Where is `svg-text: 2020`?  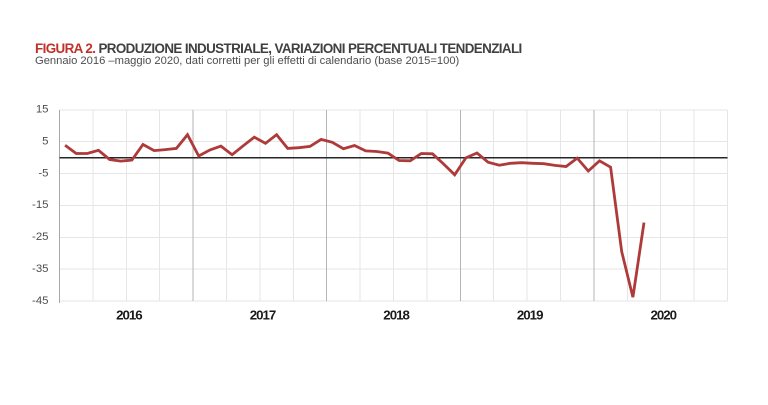 svg-text: 2020 is located at coordinates (664, 315).